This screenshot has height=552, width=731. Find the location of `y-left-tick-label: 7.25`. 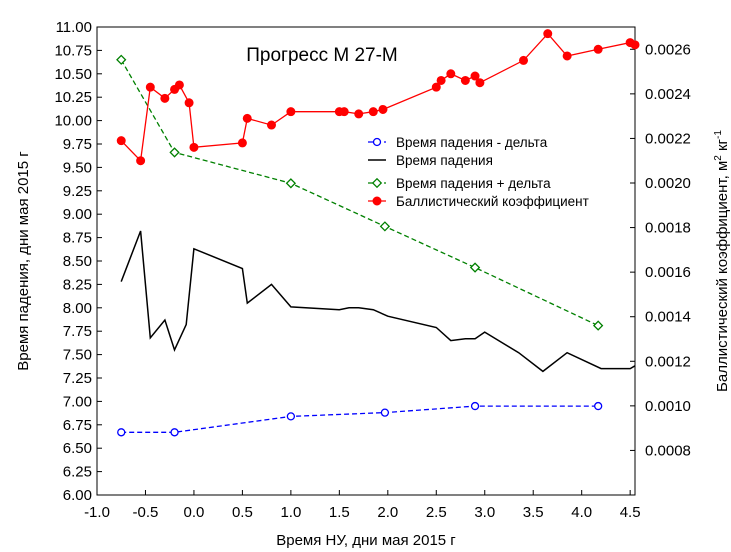

y-left-tick-label: 7.25 is located at coordinates (77, 378).